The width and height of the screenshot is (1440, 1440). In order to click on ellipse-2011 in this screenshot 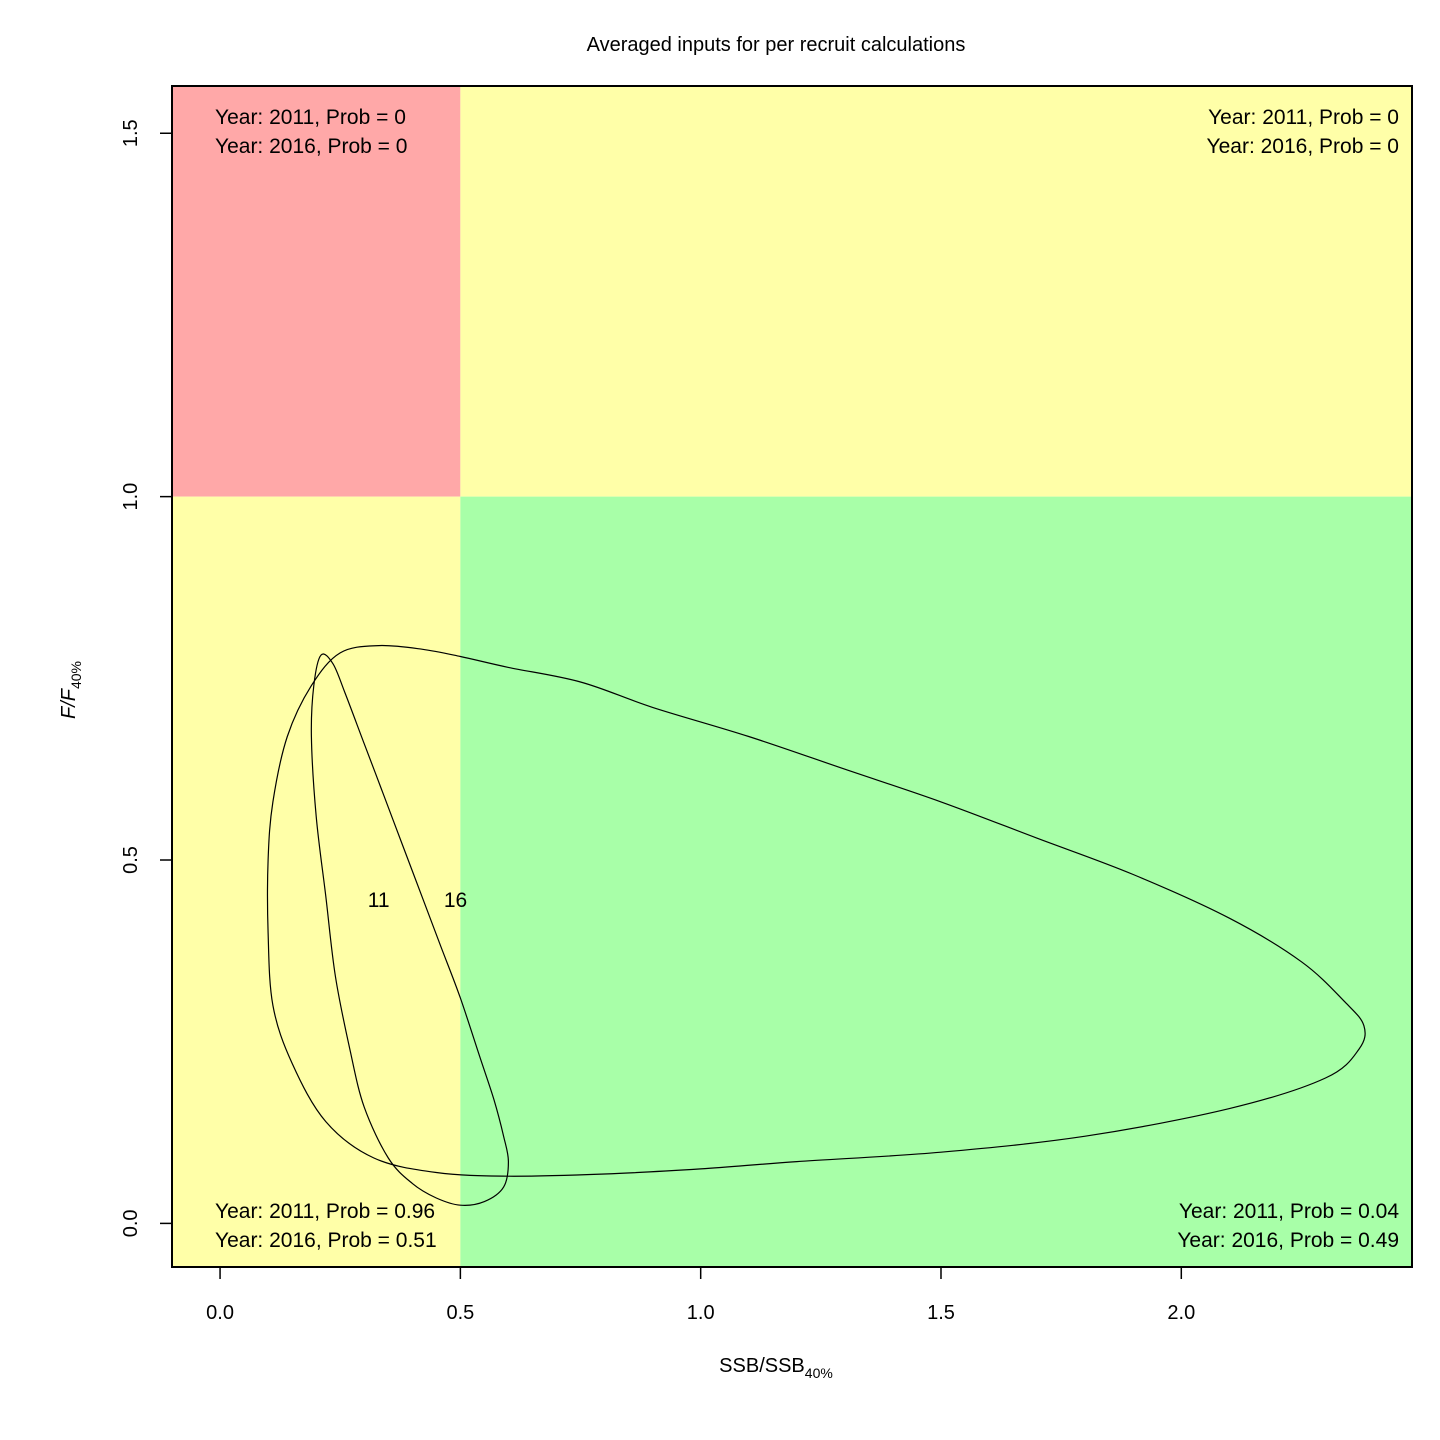, I will do `click(410, 929)`.